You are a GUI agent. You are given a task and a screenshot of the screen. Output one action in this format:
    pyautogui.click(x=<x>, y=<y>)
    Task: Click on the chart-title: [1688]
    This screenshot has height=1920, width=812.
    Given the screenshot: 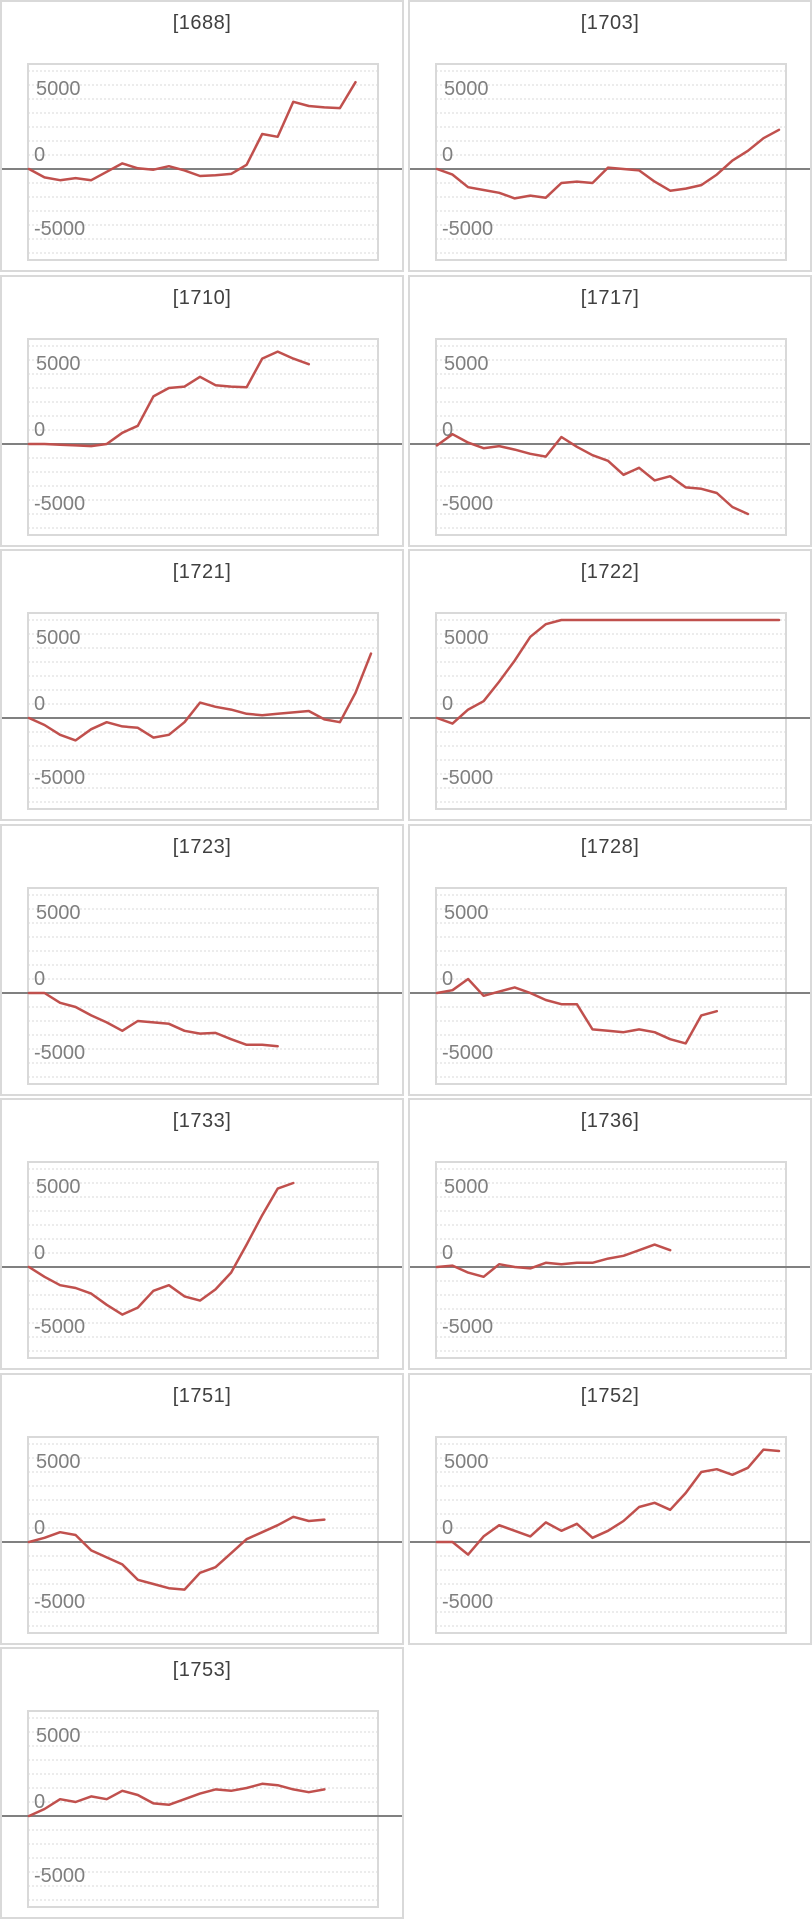 What is the action you would take?
    pyautogui.click(x=202, y=23)
    